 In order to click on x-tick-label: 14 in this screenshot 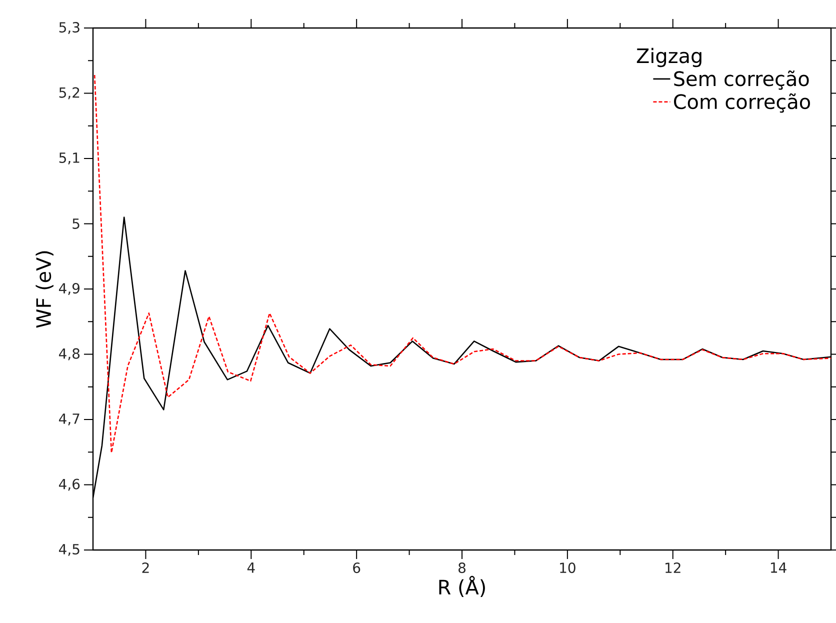, I will do `click(778, 567)`.